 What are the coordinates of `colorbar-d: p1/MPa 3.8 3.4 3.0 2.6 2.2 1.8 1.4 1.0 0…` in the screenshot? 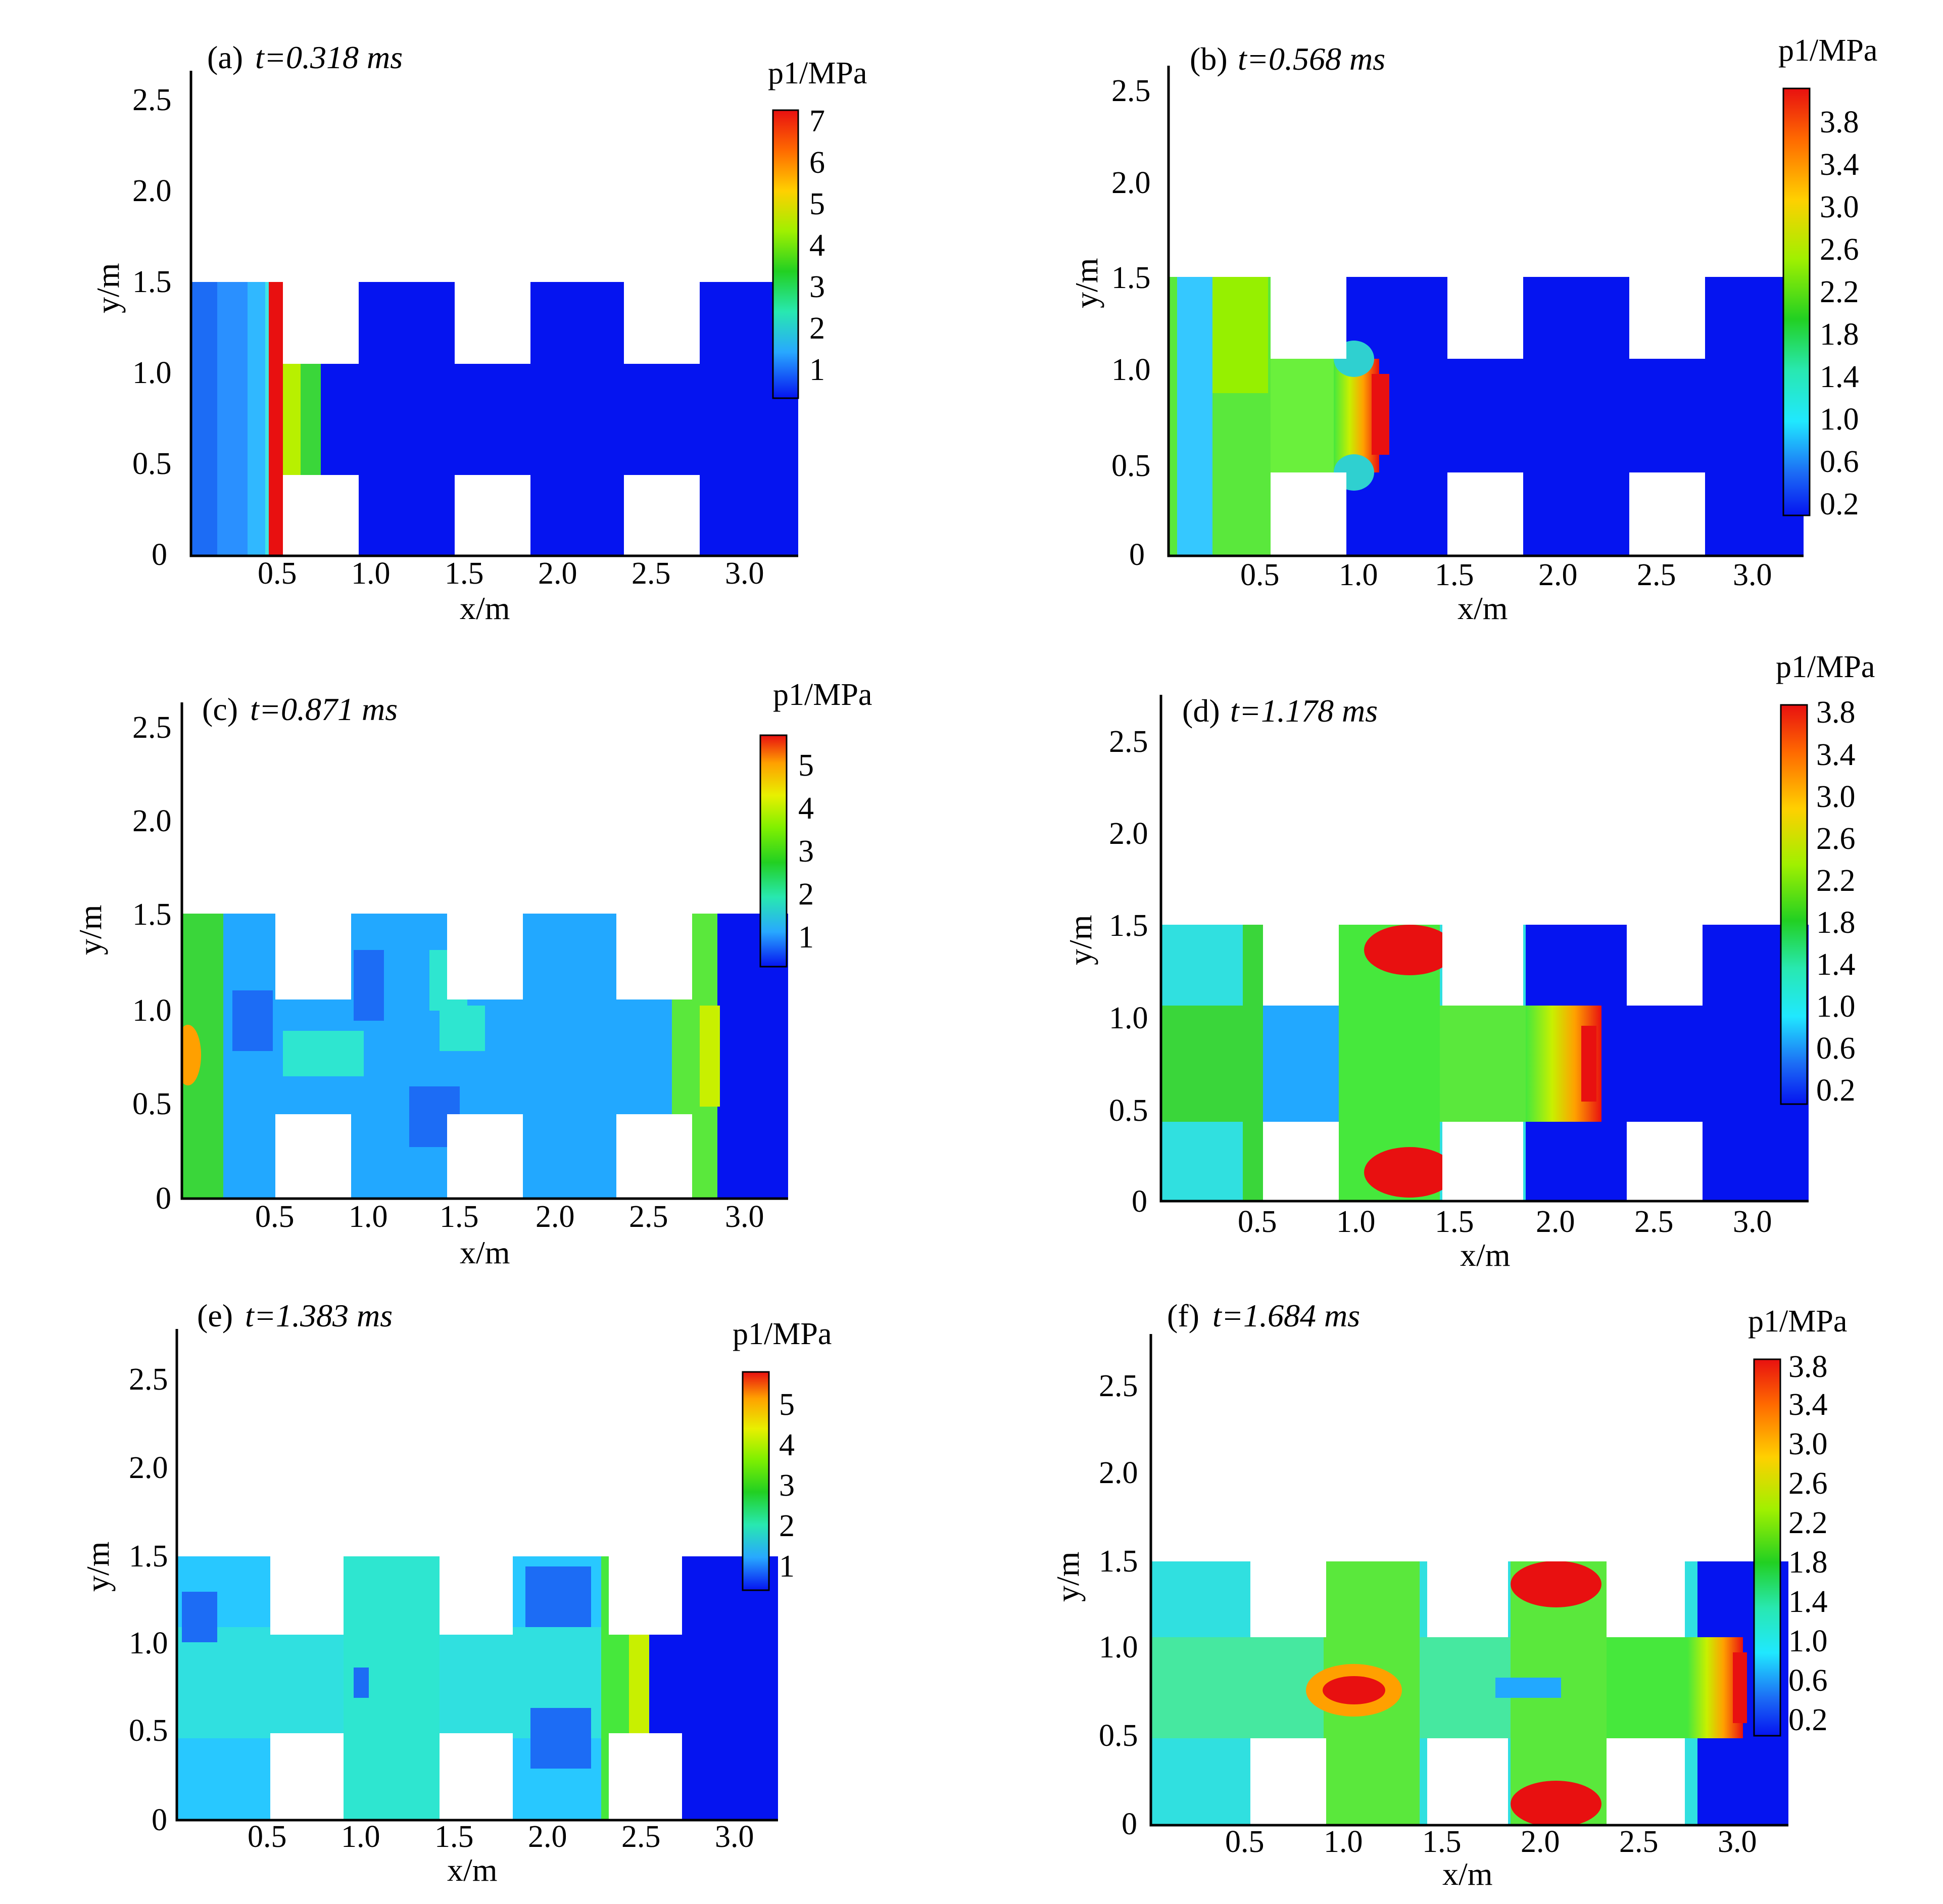 It's located at (1825, 879).